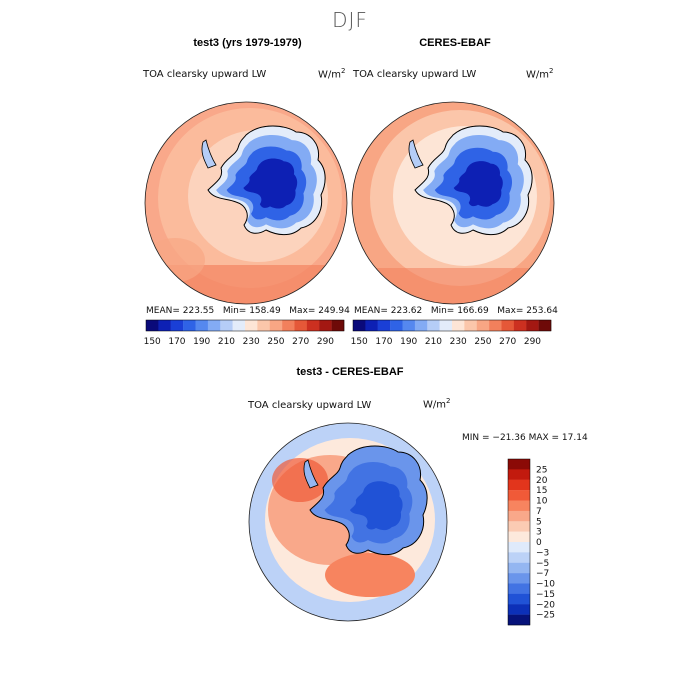 This screenshot has width=700, height=700. I want to click on diff-minmax: MIN = −21.36 MAX = 17.14, so click(525, 438).